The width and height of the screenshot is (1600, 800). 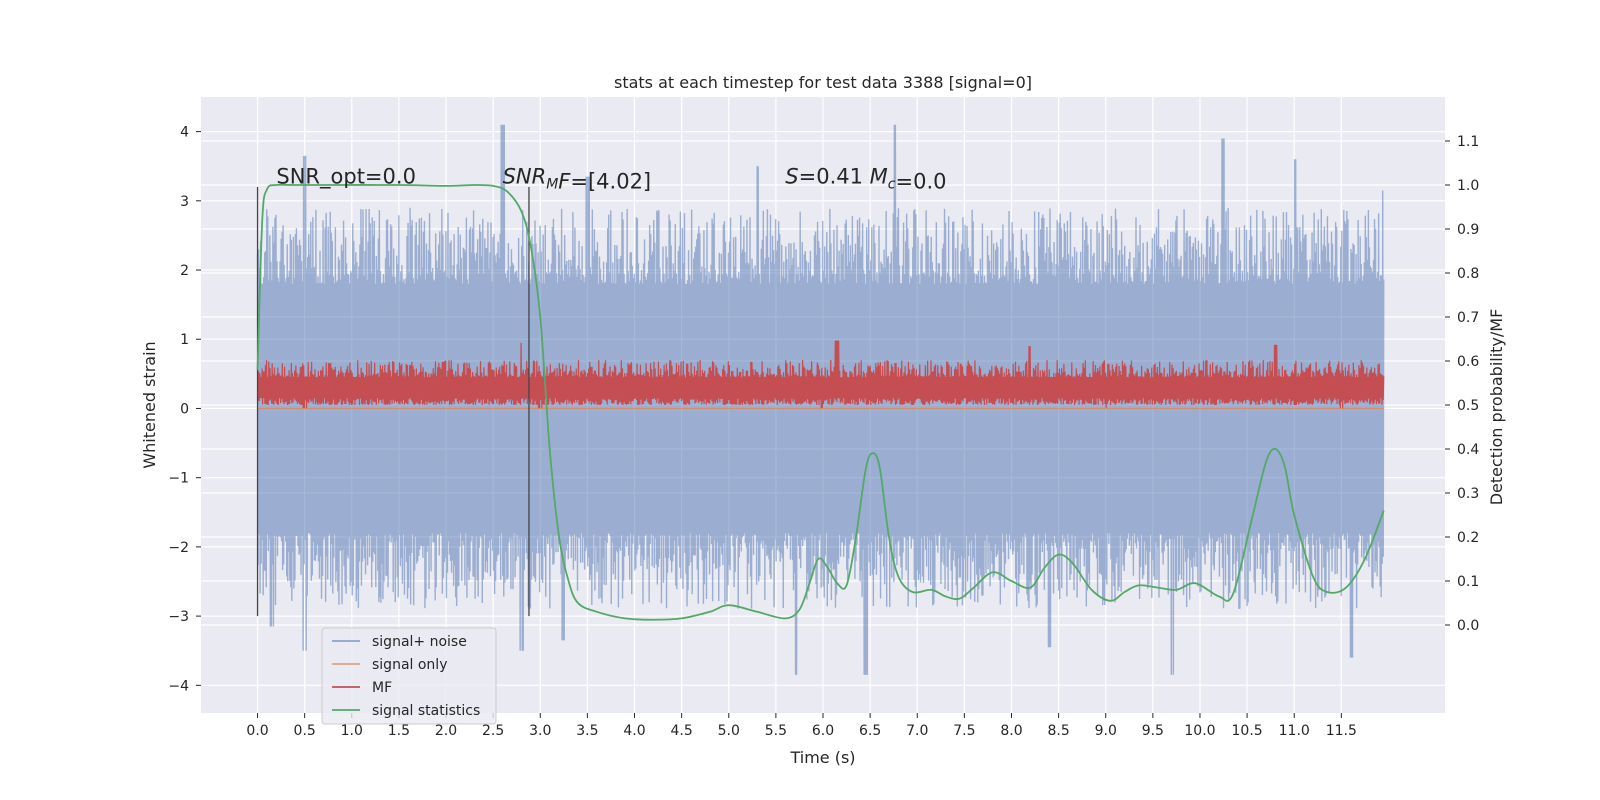 I want to click on legend-label: signal+ noise, so click(x=419, y=642).